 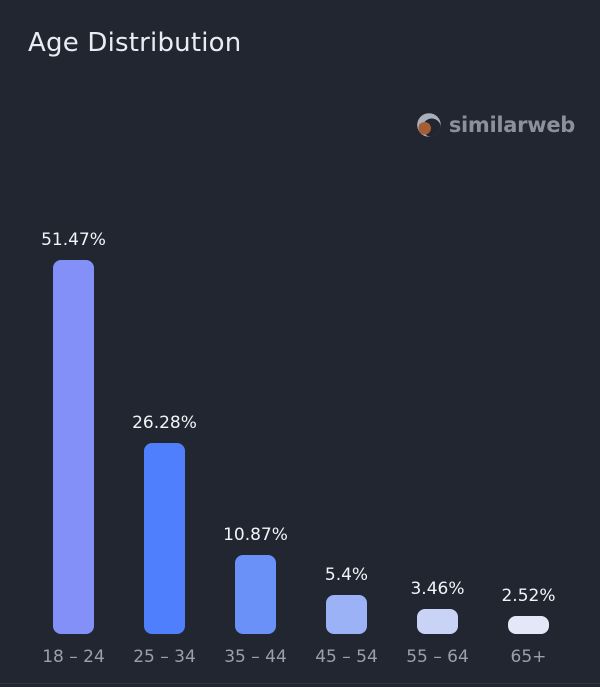 I want to click on similarweb-brand-text: similarweb, so click(x=511, y=125).